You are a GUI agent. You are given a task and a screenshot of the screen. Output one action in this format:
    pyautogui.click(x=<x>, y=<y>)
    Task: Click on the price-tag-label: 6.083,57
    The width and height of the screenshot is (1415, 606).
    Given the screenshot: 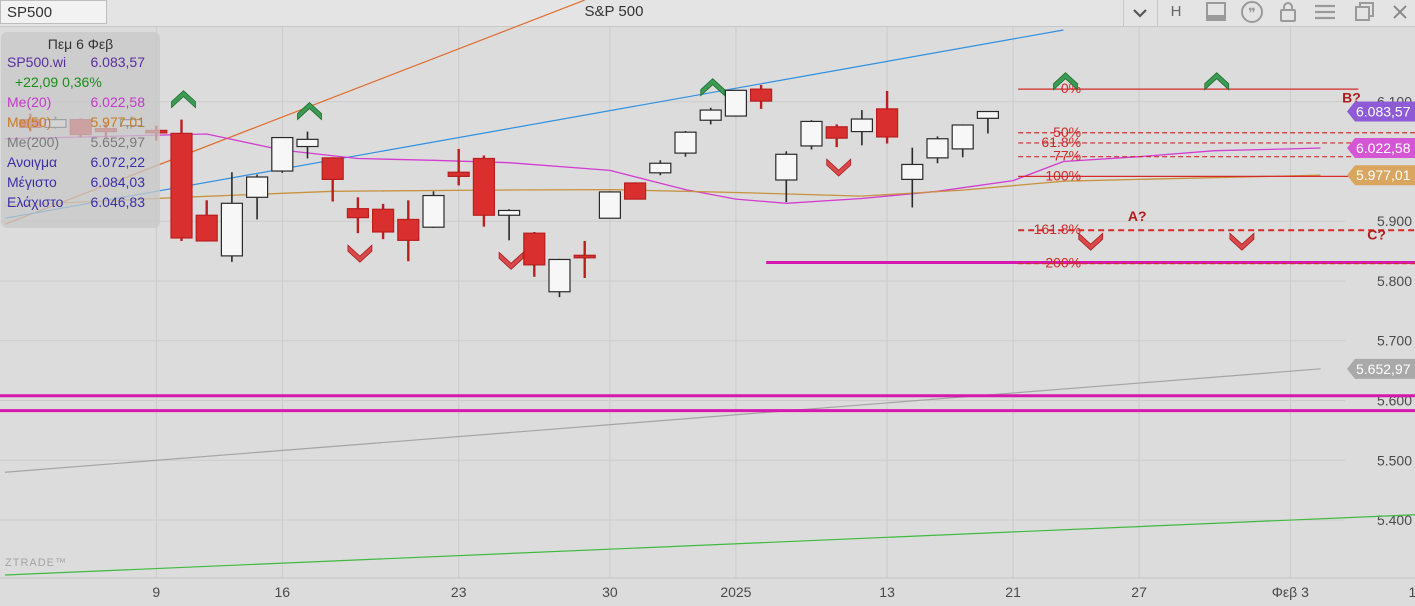 What is the action you would take?
    pyautogui.click(x=1383, y=112)
    